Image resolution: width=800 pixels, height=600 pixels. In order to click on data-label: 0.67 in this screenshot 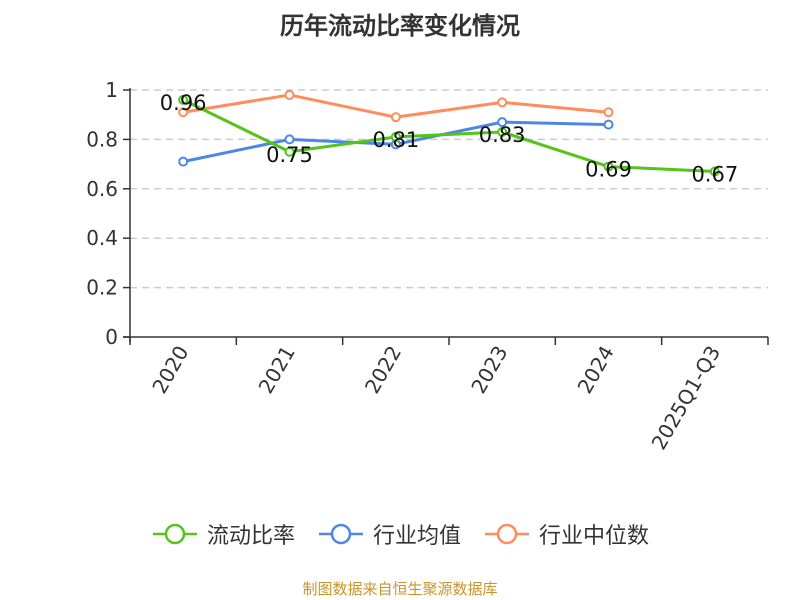, I will do `click(714, 175)`.